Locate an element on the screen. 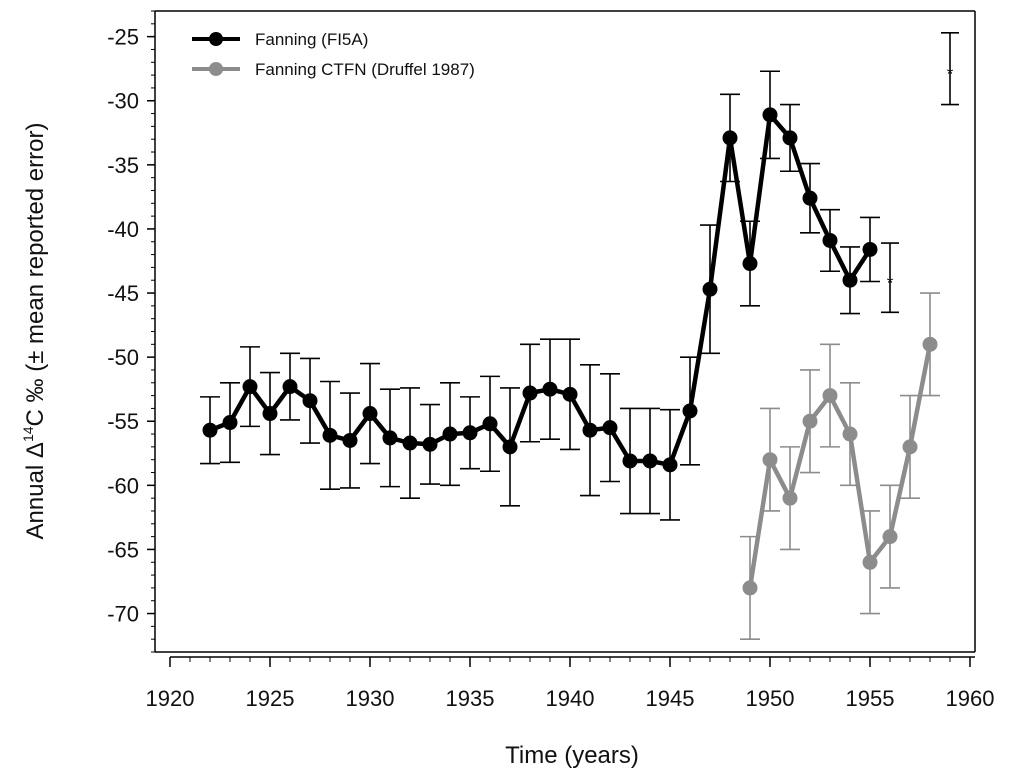  x-tick-label-2: 1930 is located at coordinates (370, 698).